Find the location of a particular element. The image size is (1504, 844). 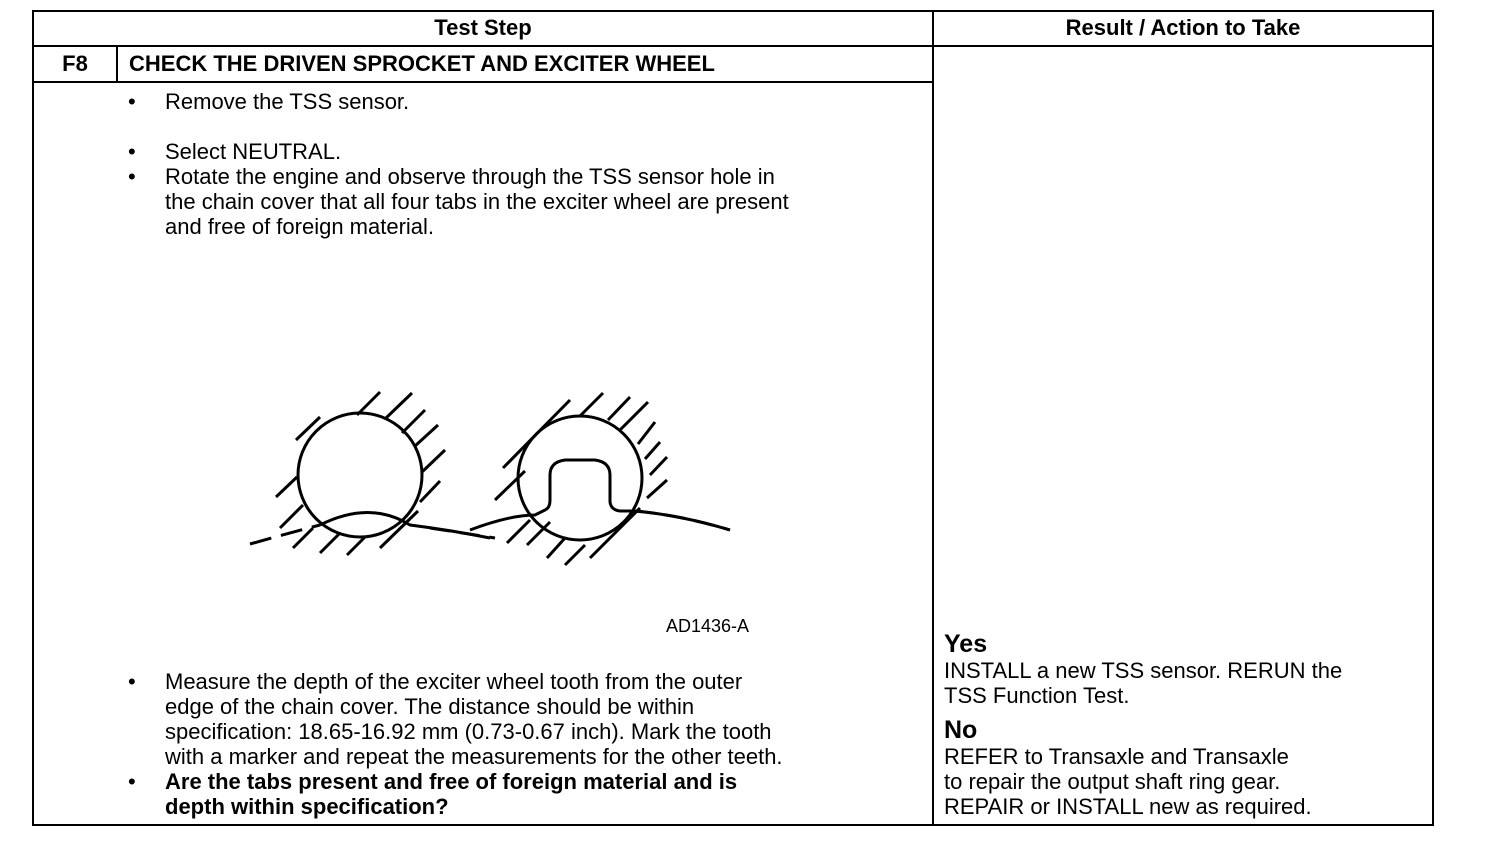

figure-label: AD1436-A is located at coordinates (708, 626).